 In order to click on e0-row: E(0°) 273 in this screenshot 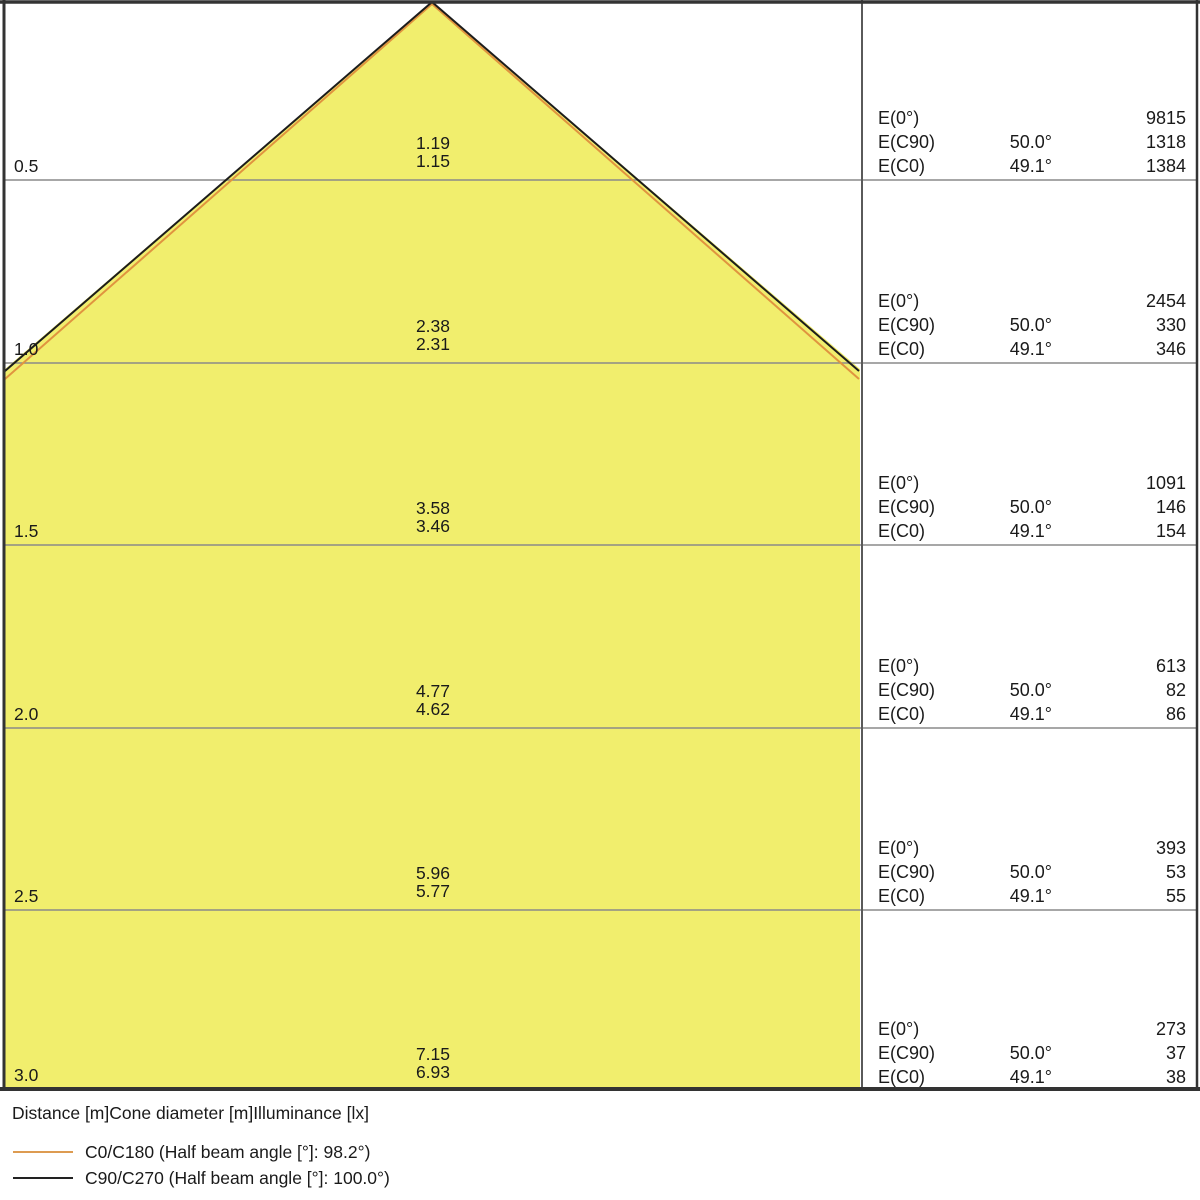, I will do `click(1032, 1029)`.